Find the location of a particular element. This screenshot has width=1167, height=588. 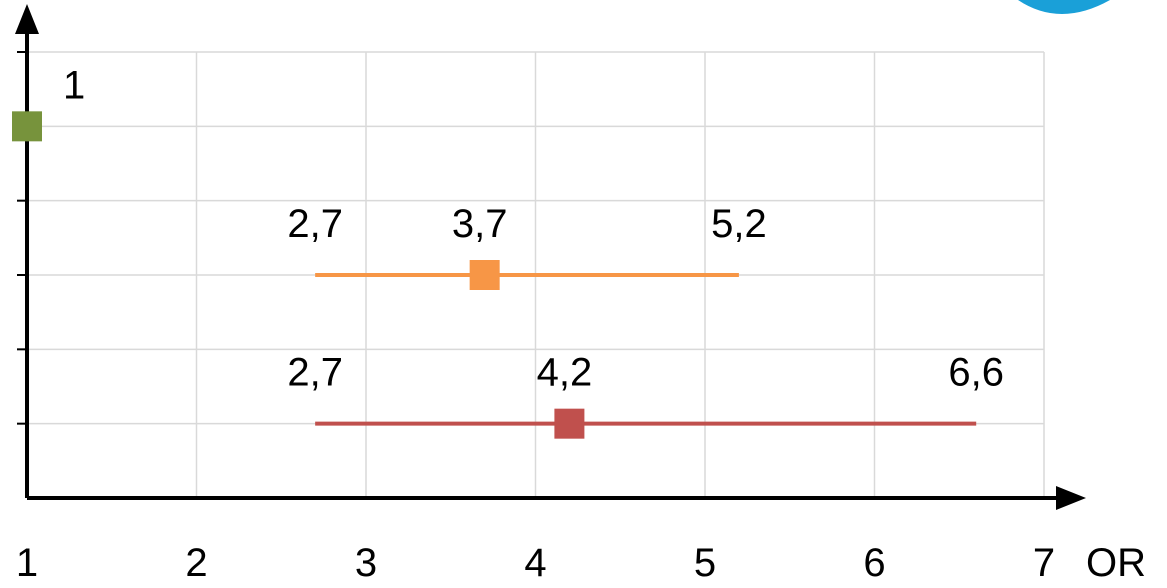

y-axis-arrow-icon is located at coordinates (27, 19).